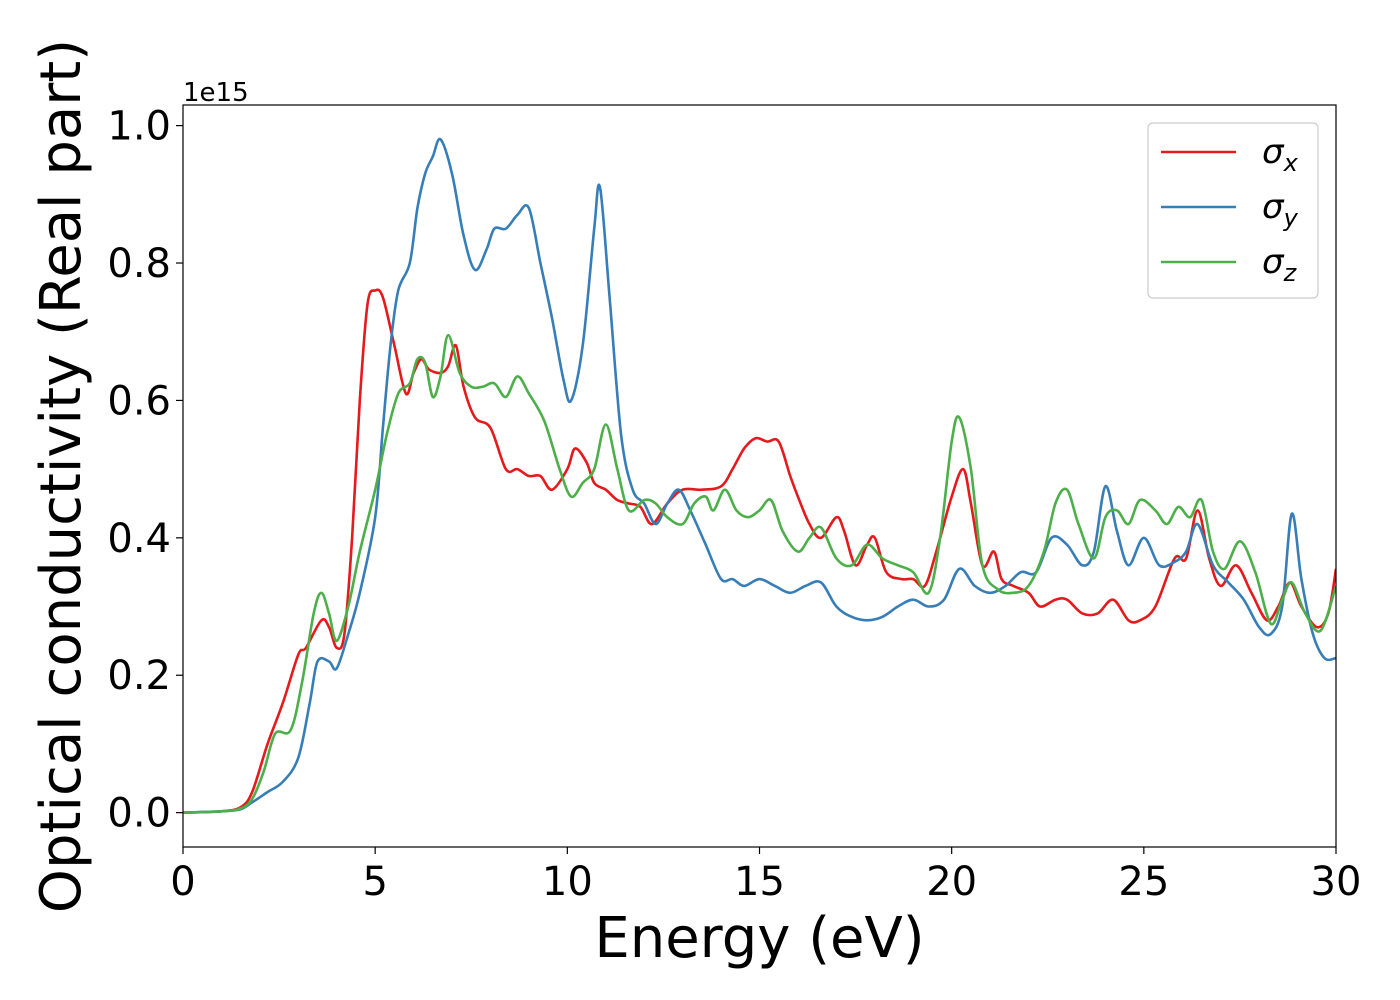 Image resolution: width=1400 pixels, height=1000 pixels. Describe the element at coordinates (139, 401) in the screenshot. I see `y-tick-label: 0.6` at that location.